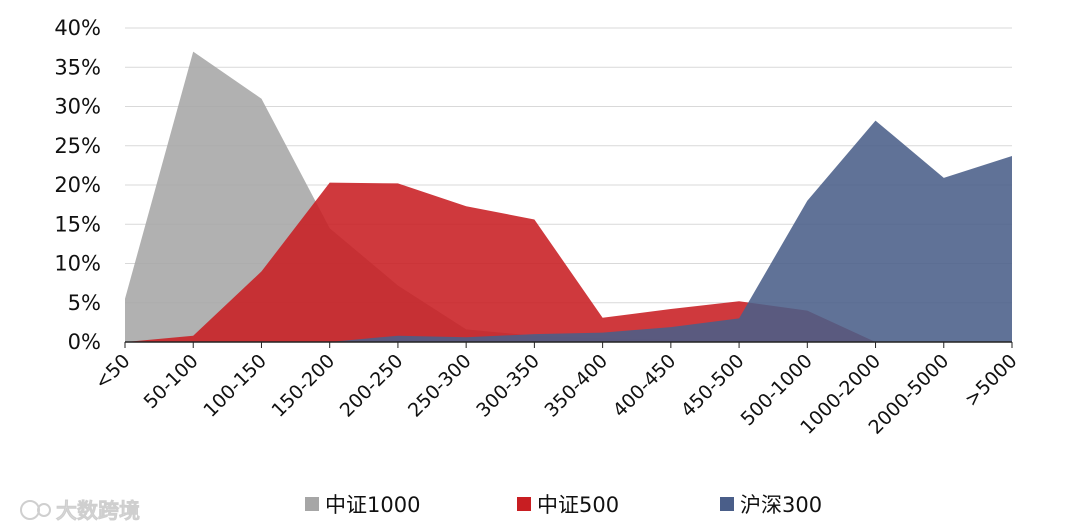 This screenshot has width=1080, height=531. What do you see at coordinates (372, 386) in the screenshot?
I see `x-tick-label: 200-250` at bounding box center [372, 386].